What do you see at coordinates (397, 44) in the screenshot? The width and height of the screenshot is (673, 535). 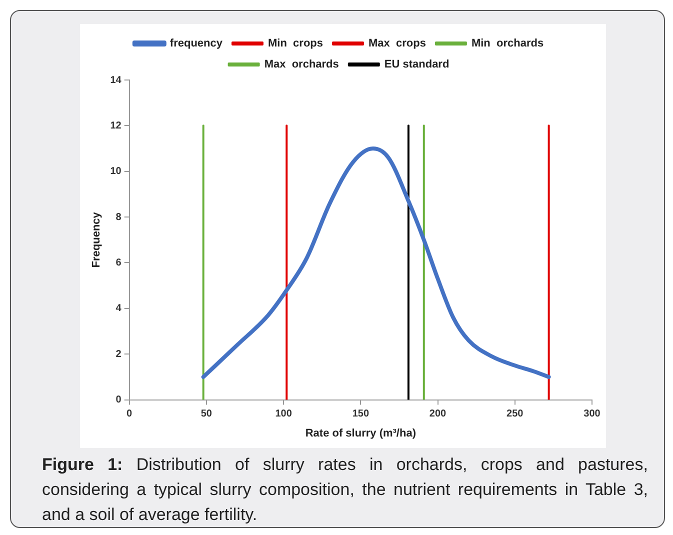 I see `legend-label: Max crops` at bounding box center [397, 44].